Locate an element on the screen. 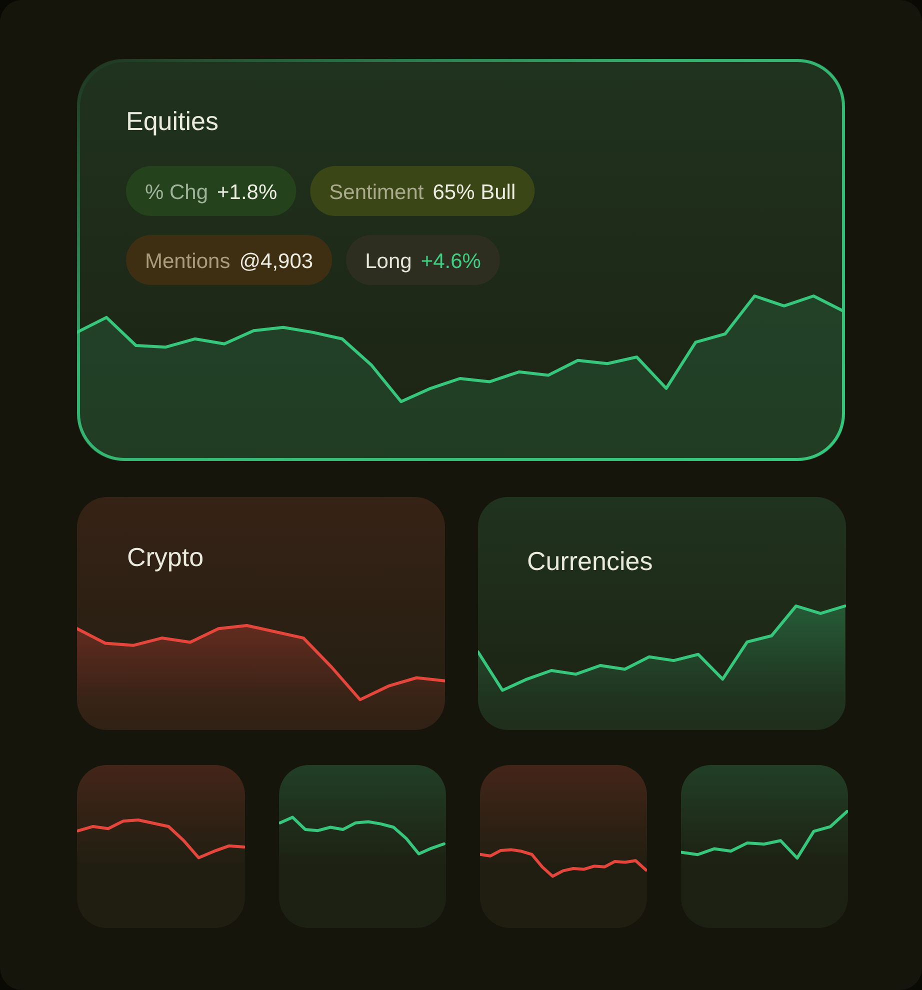  chart-title: Crypto is located at coordinates (165, 557).